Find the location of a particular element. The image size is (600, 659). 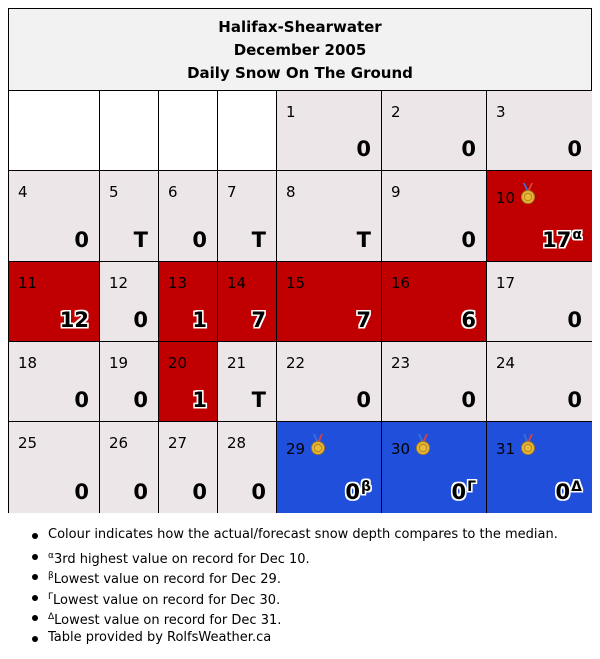

day-number-text: 3 is located at coordinates (501, 112).